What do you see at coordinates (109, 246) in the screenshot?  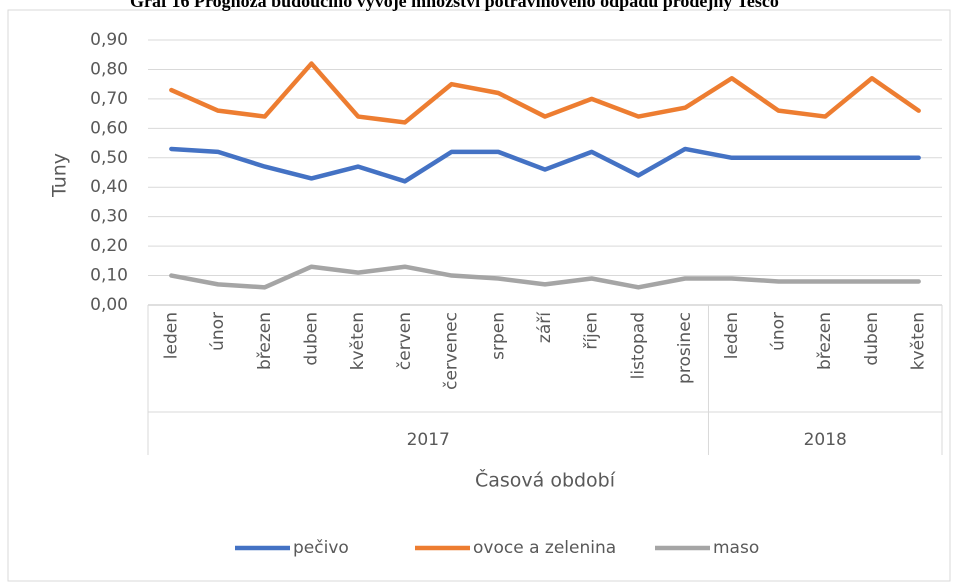 I see `y-tick-label: 0,20` at bounding box center [109, 246].